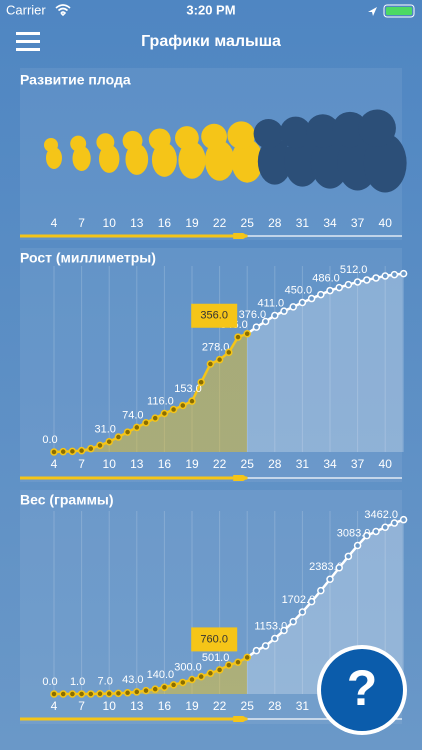  I want to click on value-label: 1702.0, so click(299, 600).